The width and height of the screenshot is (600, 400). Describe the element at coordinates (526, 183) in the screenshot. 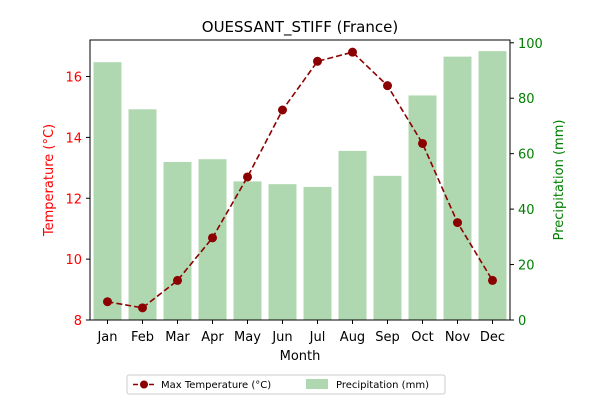

I see `y-axis-right: 0 20 40 60 80 100` at that location.